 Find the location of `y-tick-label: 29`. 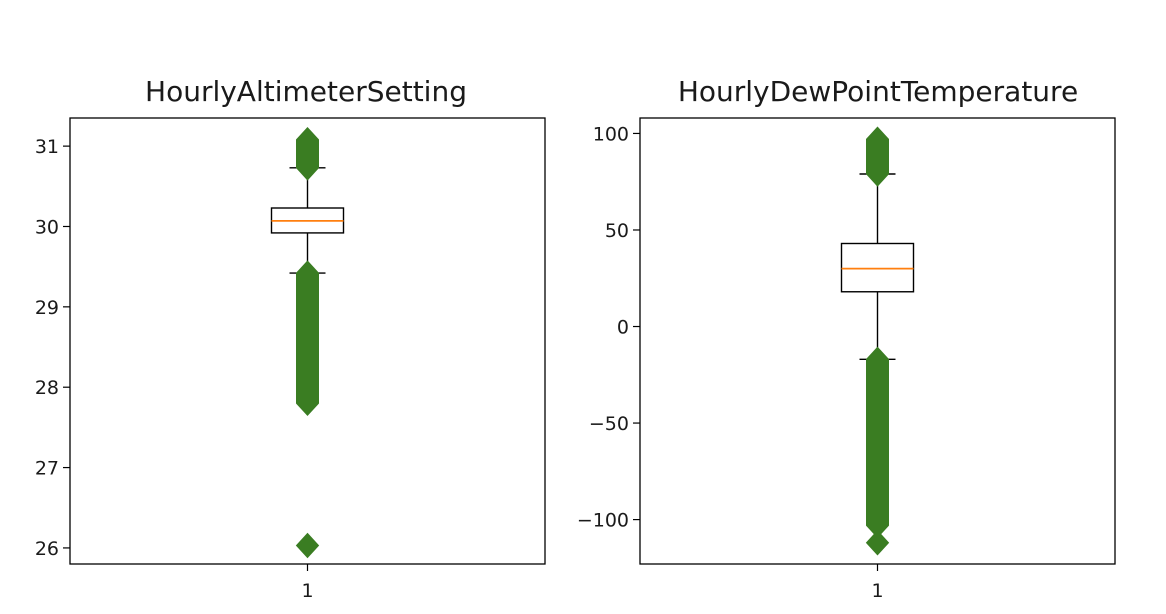

y-tick-label: 29 is located at coordinates (47, 308).